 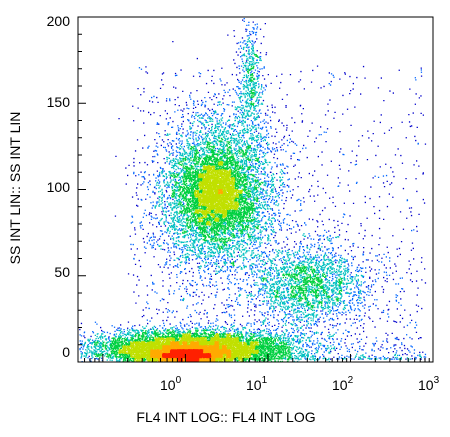 I want to click on x-minor-ticks, so click(x=253, y=358).